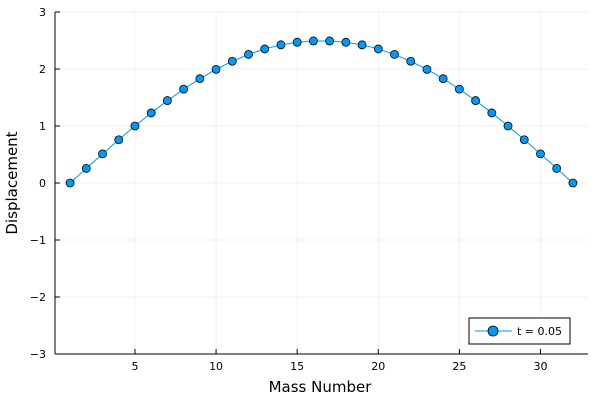 The width and height of the screenshot is (600, 404). What do you see at coordinates (38, 240) in the screenshot?
I see `y-tick-label: −1` at bounding box center [38, 240].